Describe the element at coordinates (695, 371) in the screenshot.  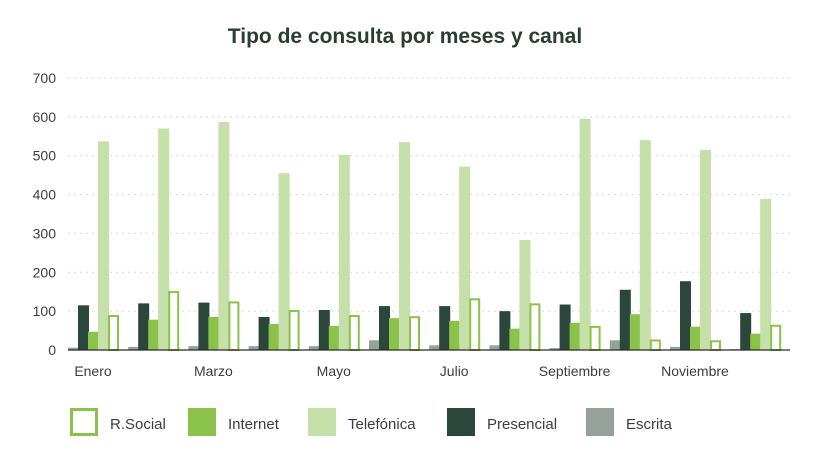
I see `x-tick-label: Noviembre` at that location.